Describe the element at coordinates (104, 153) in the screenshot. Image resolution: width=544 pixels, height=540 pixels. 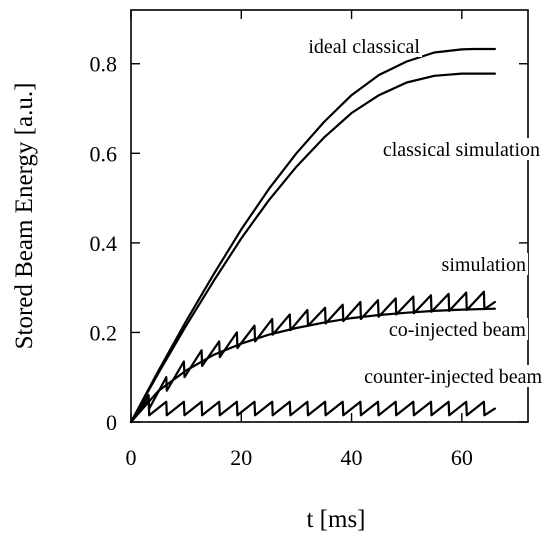
I see `y-tick-label: 0.6` at that location.